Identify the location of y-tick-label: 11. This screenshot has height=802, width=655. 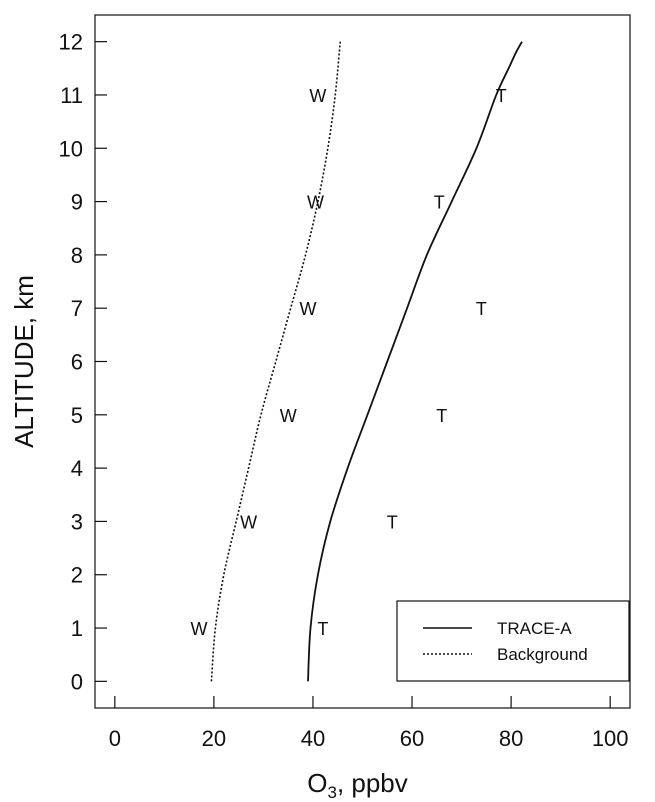
(71, 95).